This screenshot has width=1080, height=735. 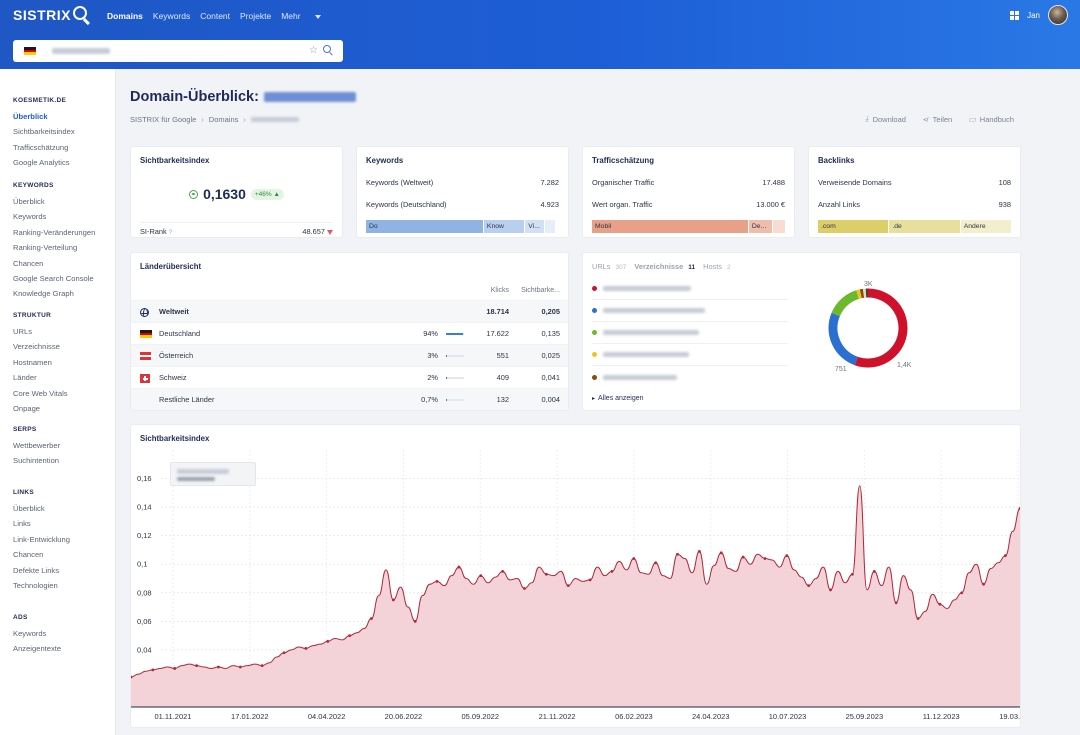 I want to click on nav-projekte: Projekte, so click(x=256, y=16).